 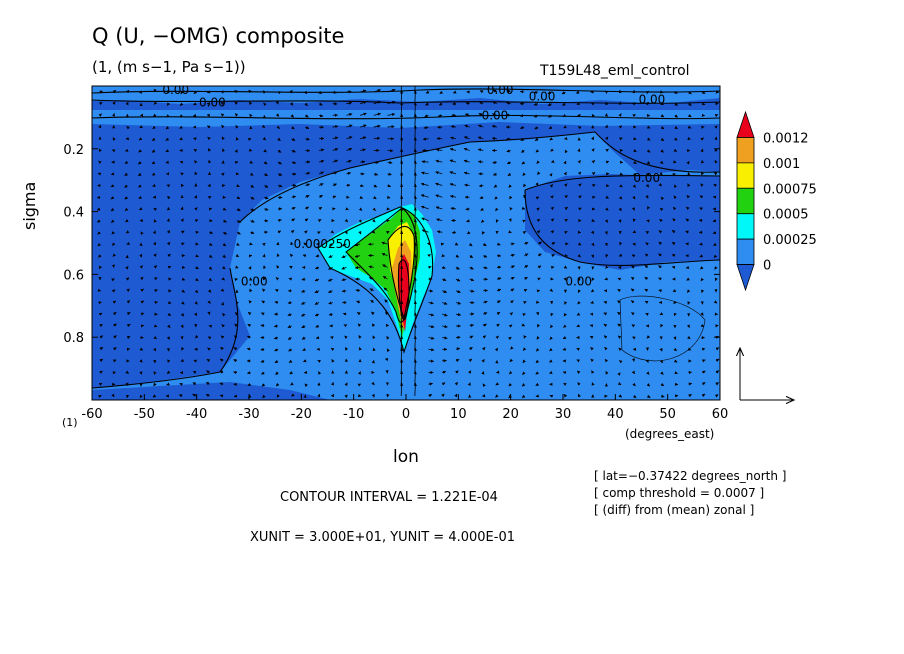 I want to click on colorbar-segment, so click(x=745, y=201).